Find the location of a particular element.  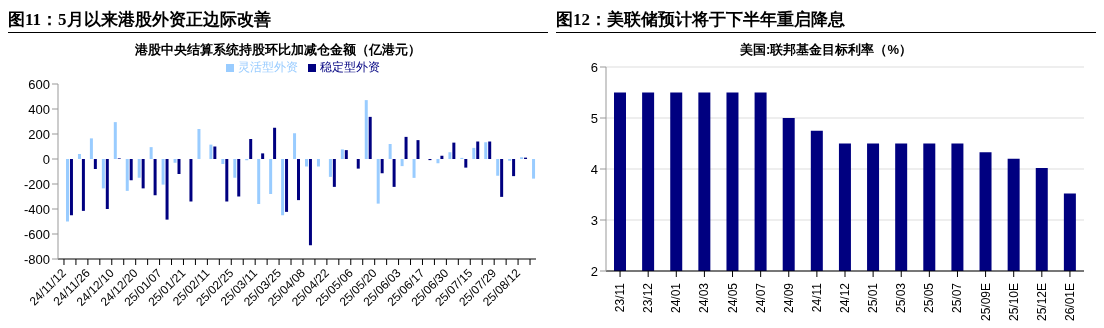

x-tick-label: 24/12 is located at coordinates (845, 298).